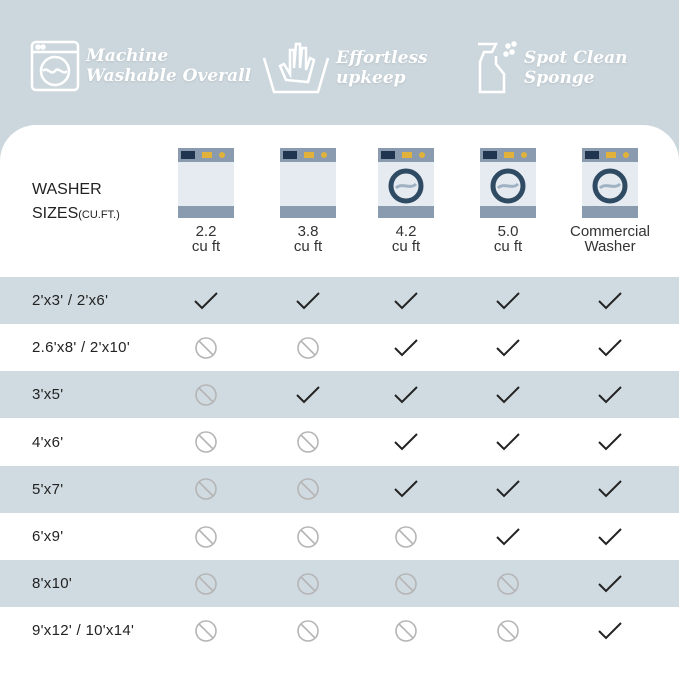 Image resolution: width=679 pixels, height=678 pixels. What do you see at coordinates (339, 395) in the screenshot?
I see `table-row: 3'x5'` at bounding box center [339, 395].